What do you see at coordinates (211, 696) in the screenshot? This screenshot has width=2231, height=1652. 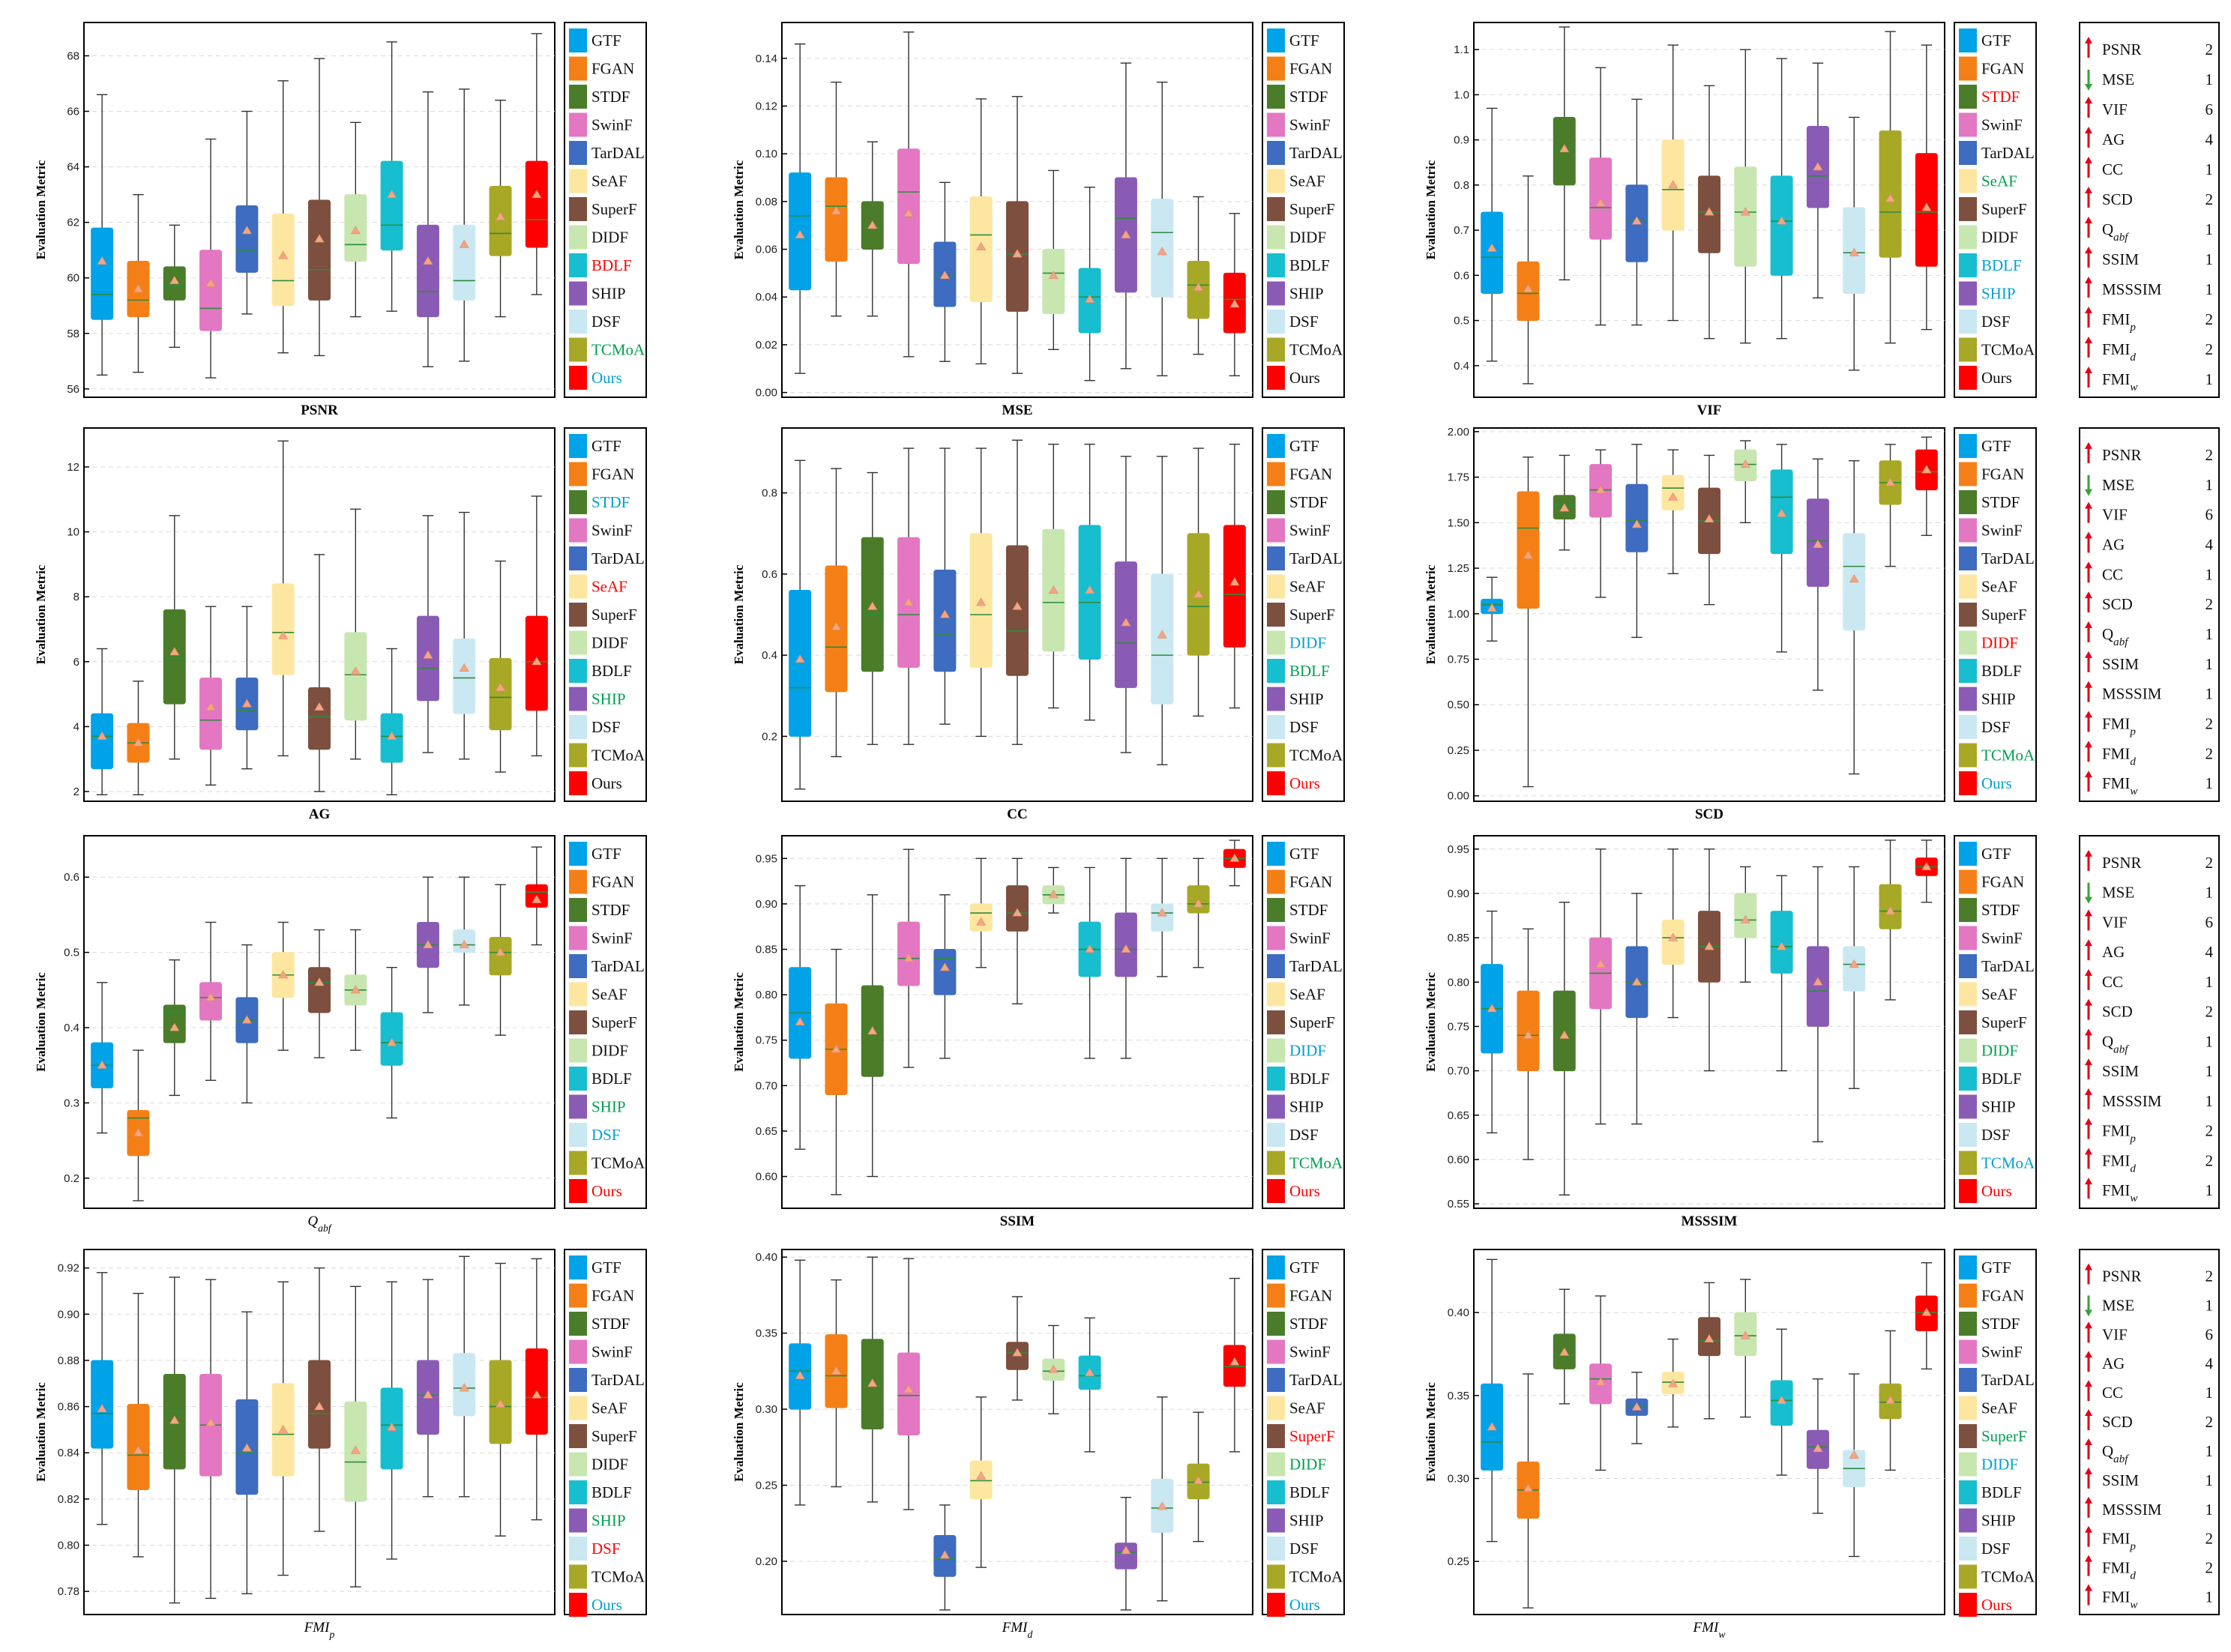 I see `box-swinf` at bounding box center [211, 696].